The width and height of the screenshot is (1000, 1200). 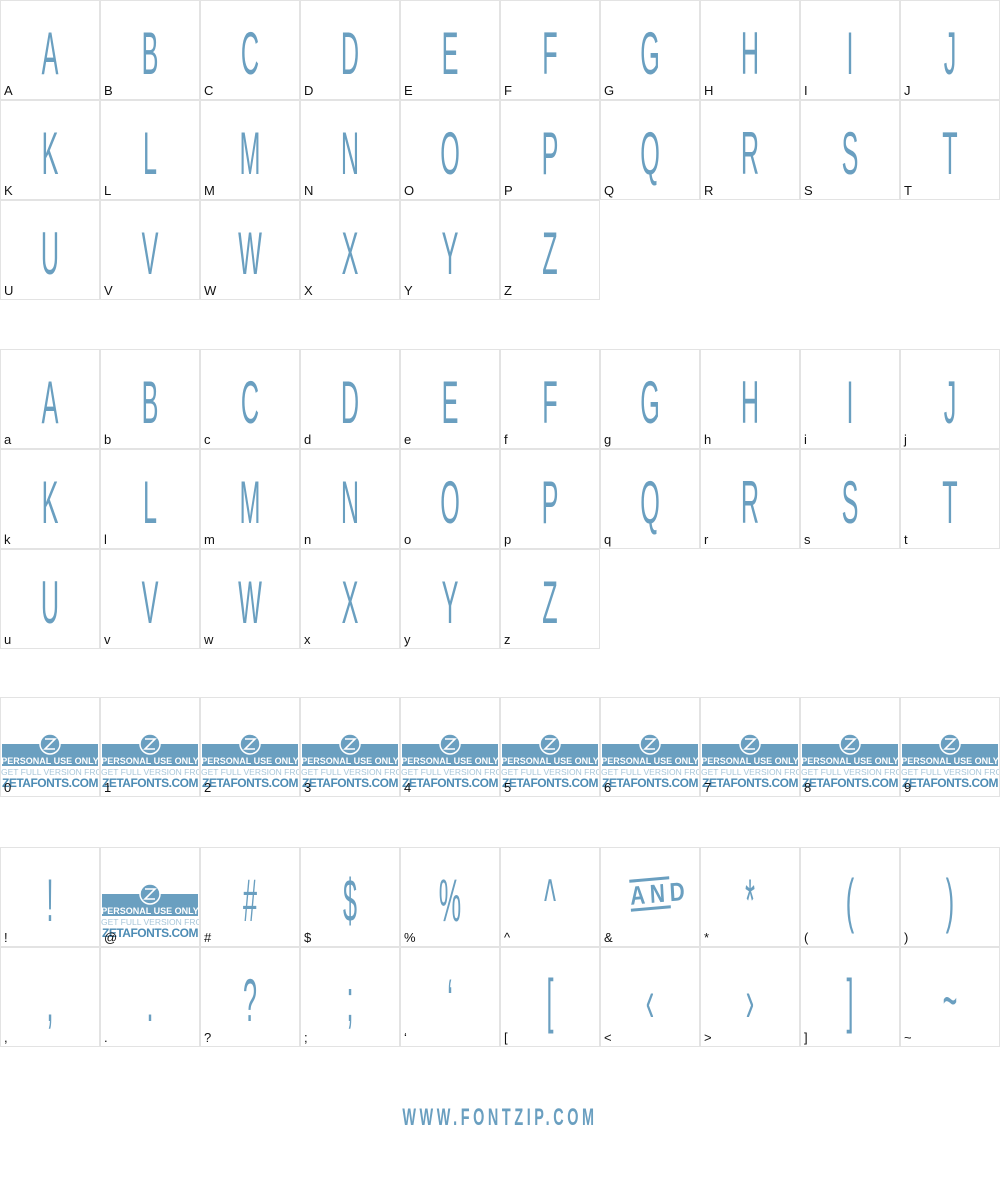 I want to click on glyph-label: !, so click(x=6, y=937).